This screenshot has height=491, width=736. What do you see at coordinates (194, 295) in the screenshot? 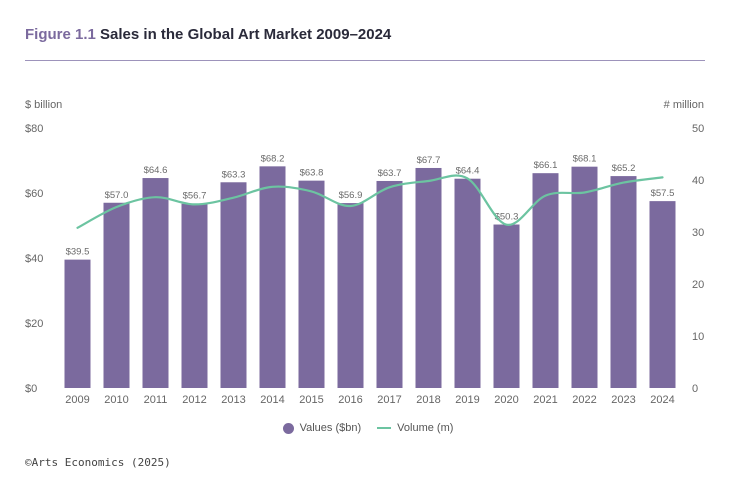
I see `bar-2012` at bounding box center [194, 295].